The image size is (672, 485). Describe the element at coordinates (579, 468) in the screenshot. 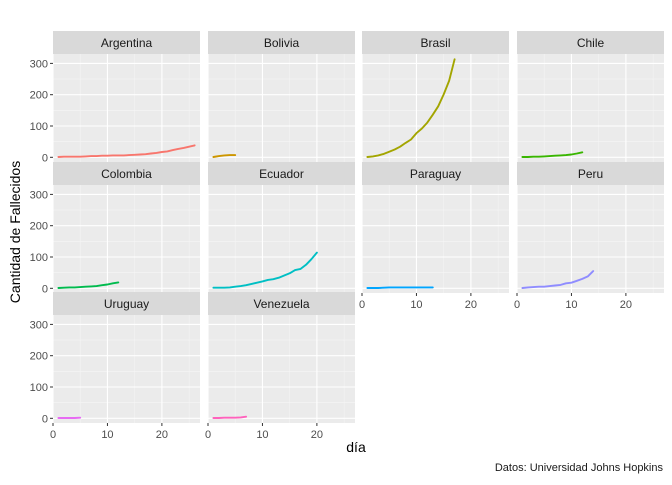

I see `chart-caption: Datos: Universidad Johns Hopkins` at that location.